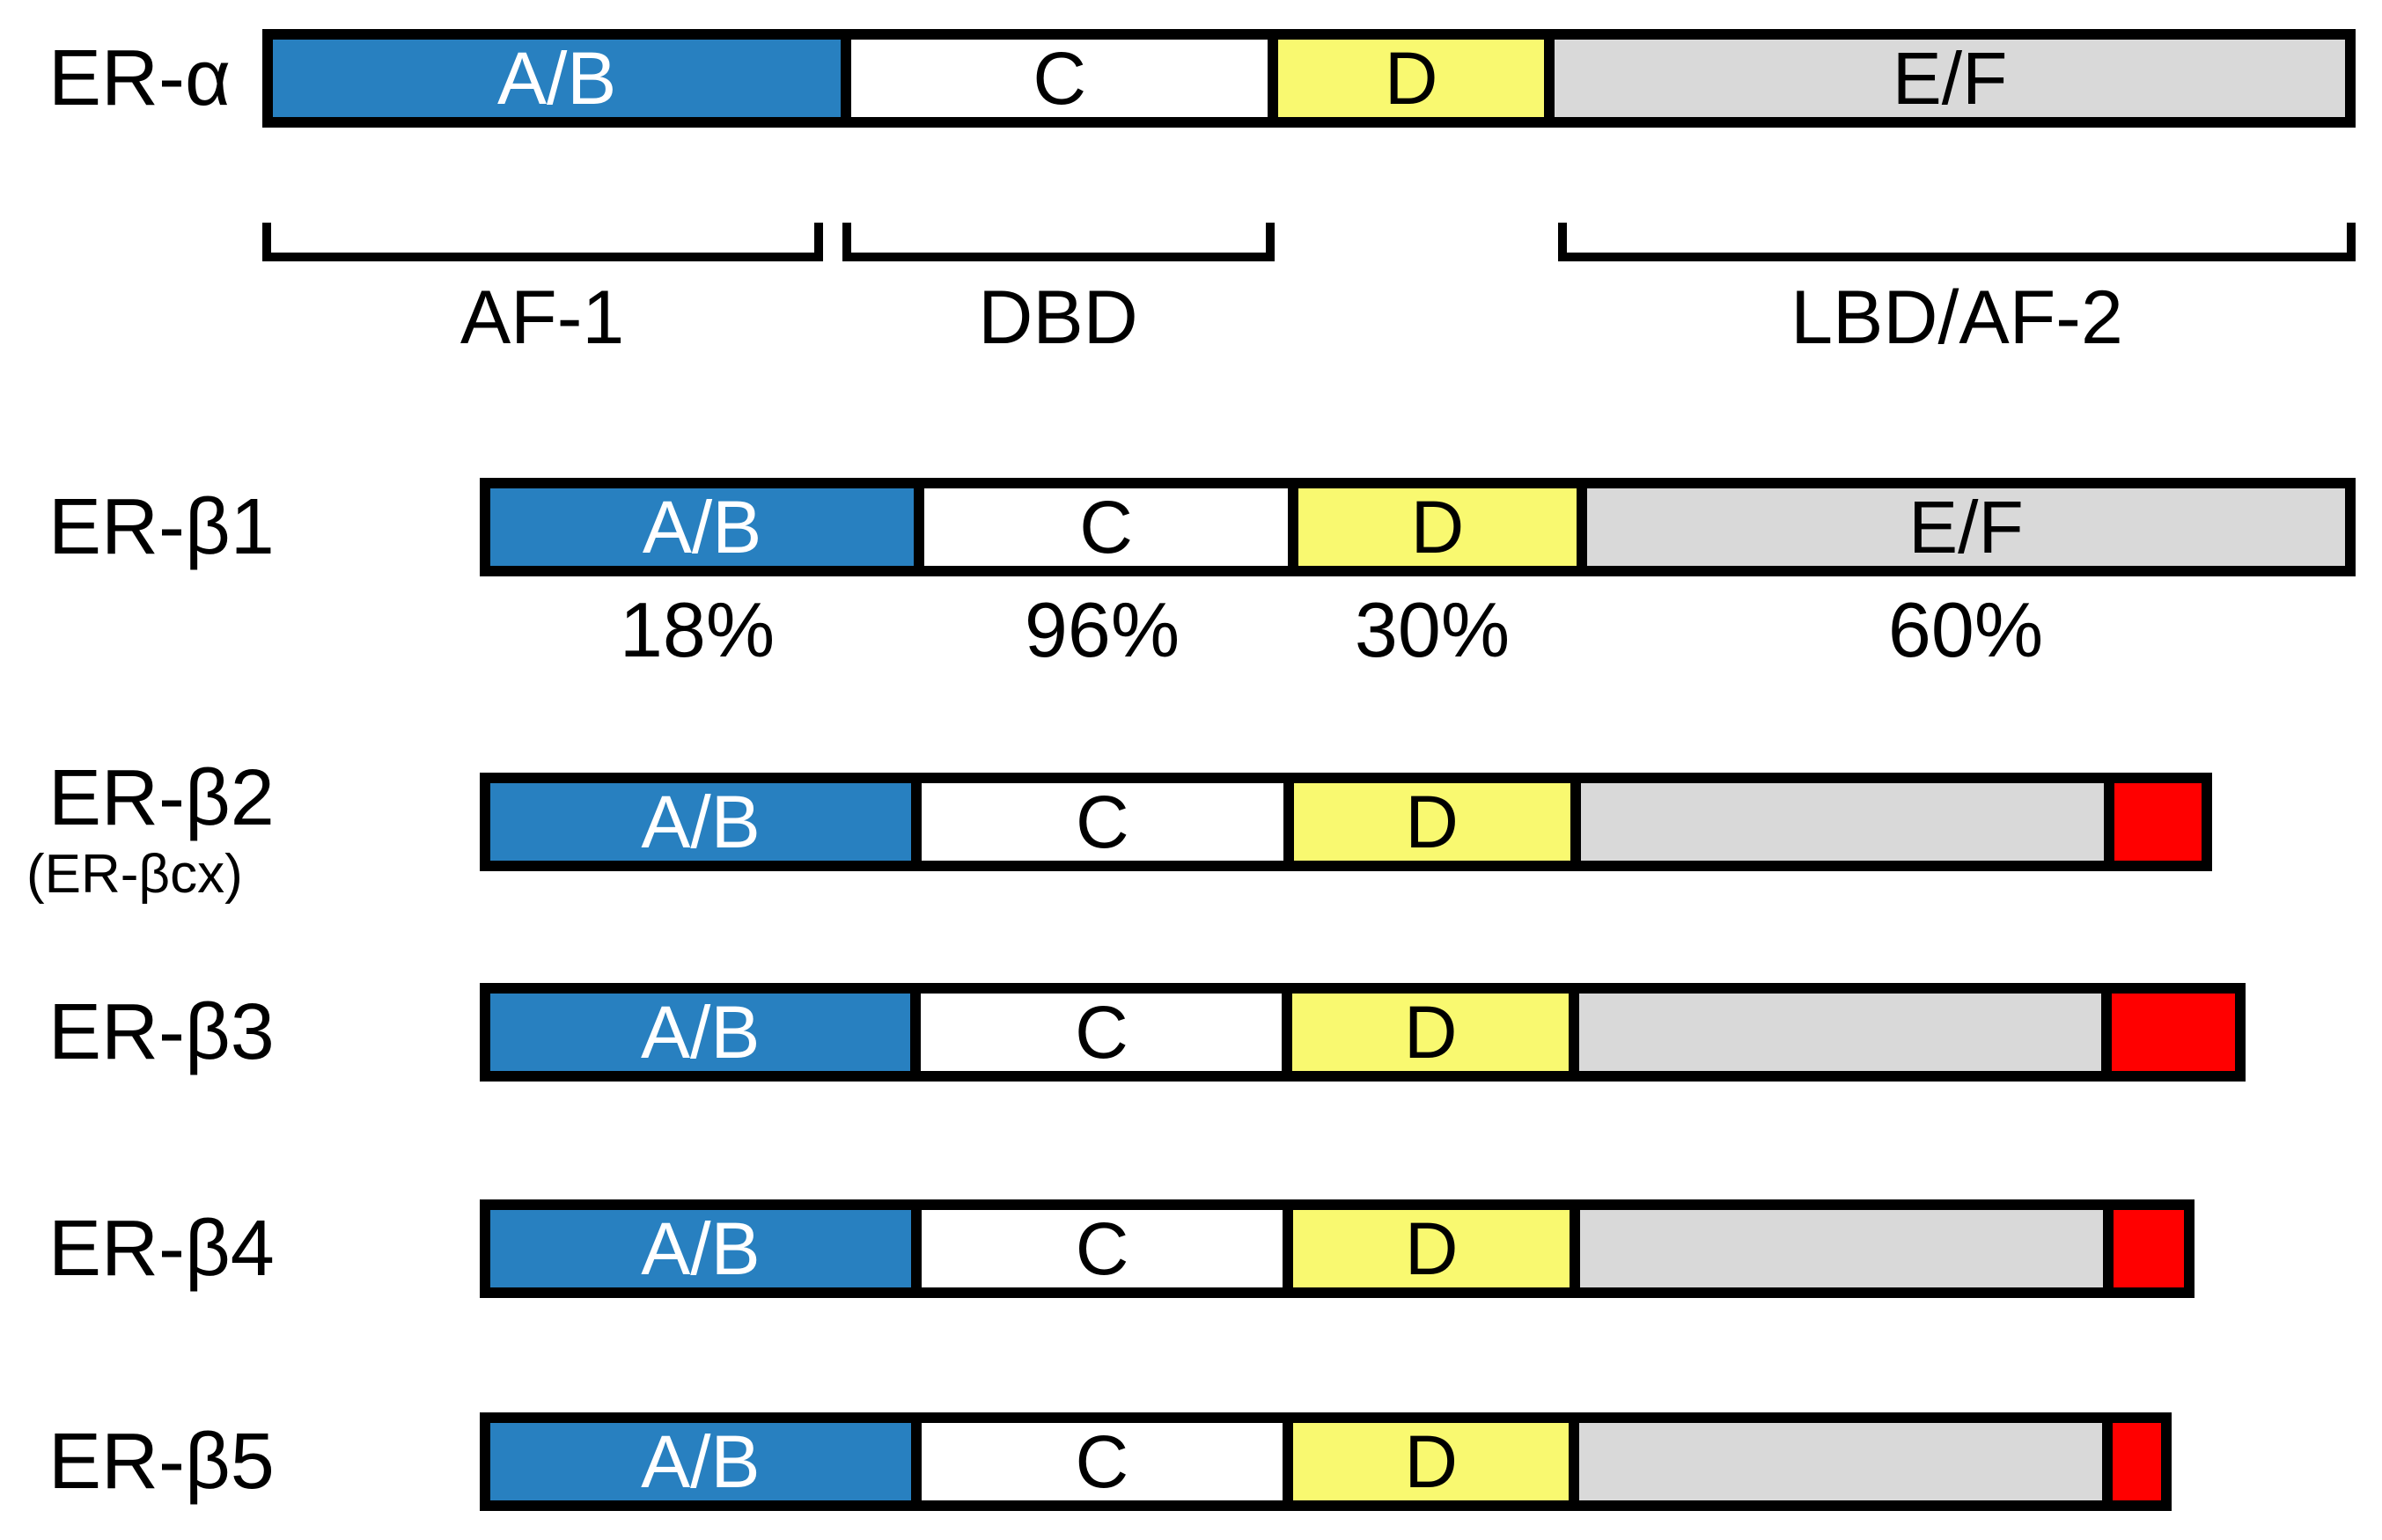  Describe the element at coordinates (1957, 242) in the screenshot. I see `bracket-lbd-af2` at that location.